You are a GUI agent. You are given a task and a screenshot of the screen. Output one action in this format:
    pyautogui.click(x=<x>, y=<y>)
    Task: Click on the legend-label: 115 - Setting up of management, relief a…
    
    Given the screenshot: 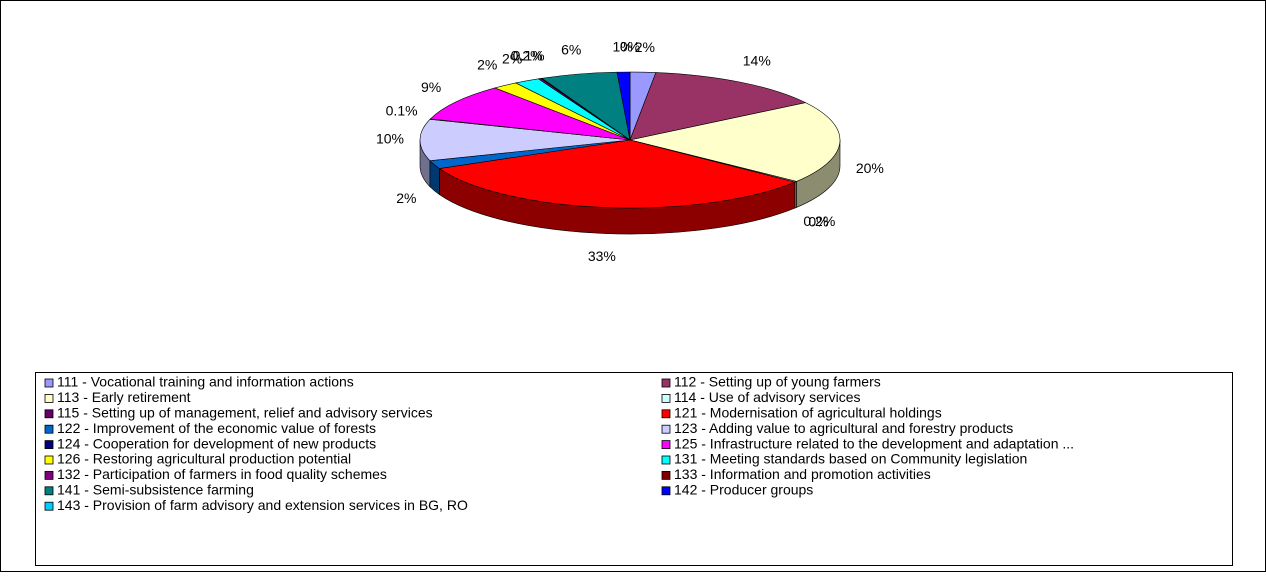 What is the action you would take?
    pyautogui.click(x=245, y=413)
    